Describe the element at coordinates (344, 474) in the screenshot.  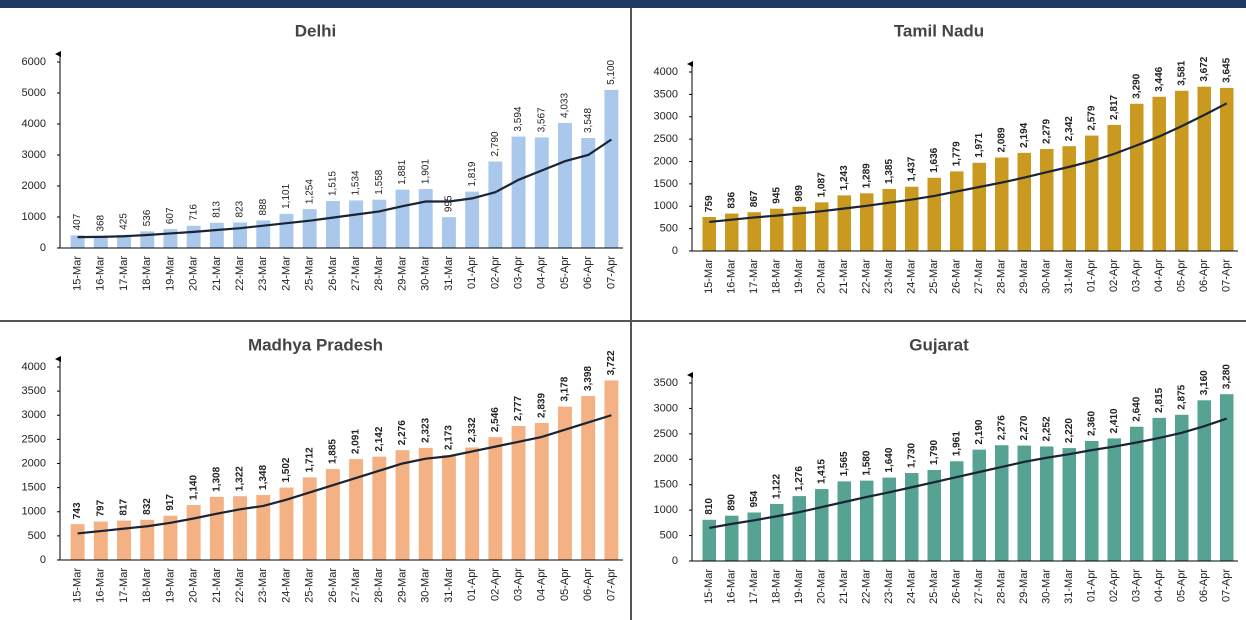
I see `trend-line` at that location.